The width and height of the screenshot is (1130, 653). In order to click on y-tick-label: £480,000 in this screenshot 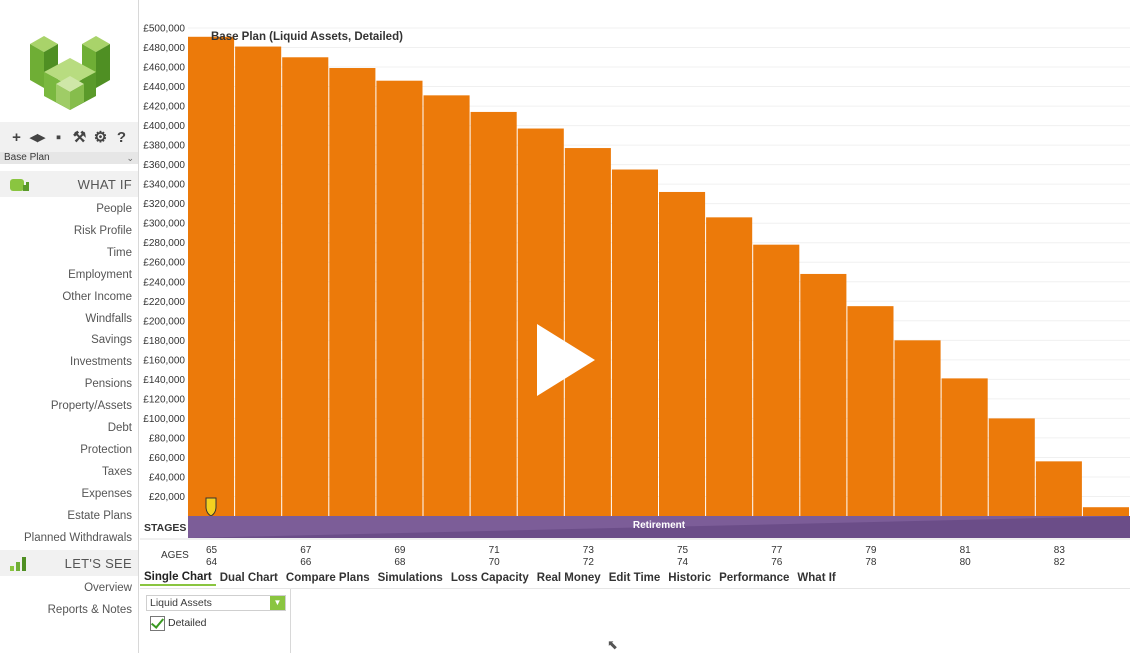, I will do `click(164, 48)`.